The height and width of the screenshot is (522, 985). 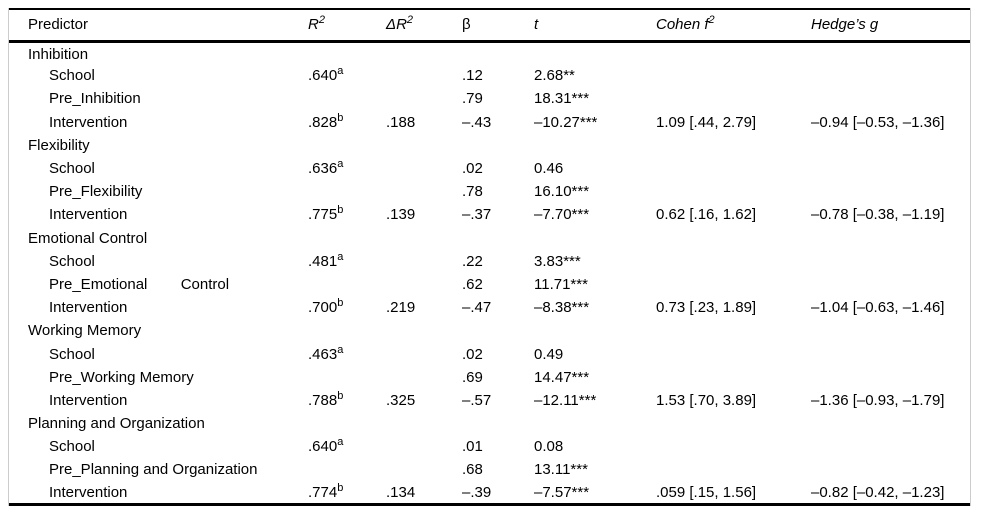 I want to click on cell-value: .828, so click(x=323, y=122).